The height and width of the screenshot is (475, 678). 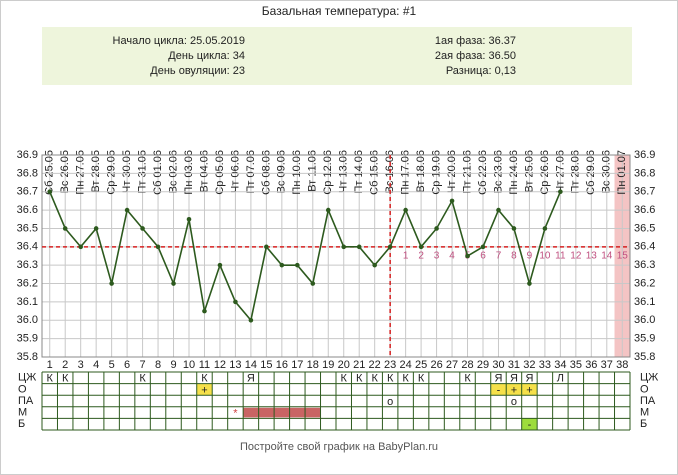 I want to click on cell-text: -, so click(x=530, y=425).